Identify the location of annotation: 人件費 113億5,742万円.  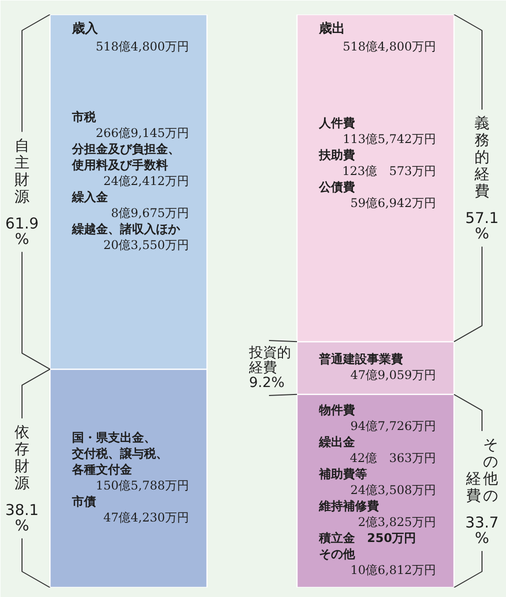
(377, 131).